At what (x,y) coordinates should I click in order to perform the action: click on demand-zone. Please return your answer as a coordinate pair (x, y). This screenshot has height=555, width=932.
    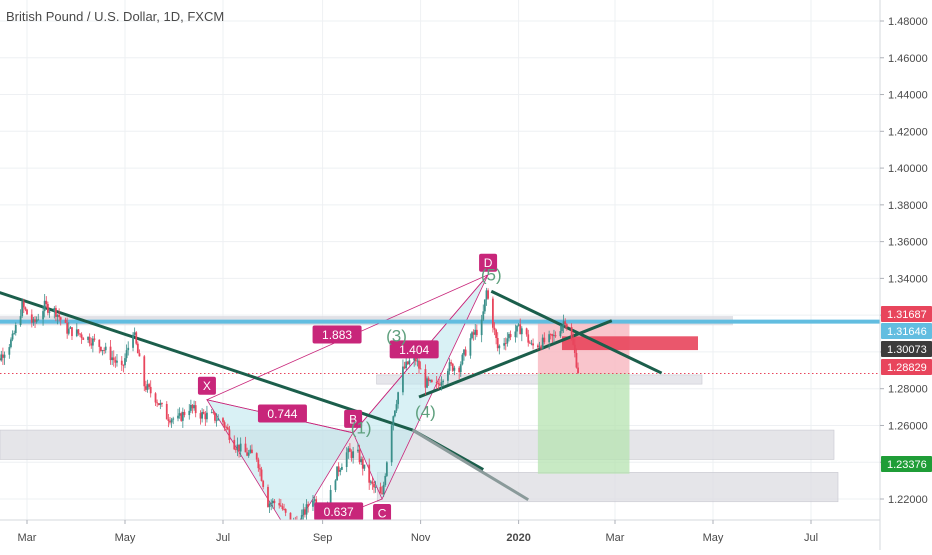
    Looking at the image, I should click on (417, 444).